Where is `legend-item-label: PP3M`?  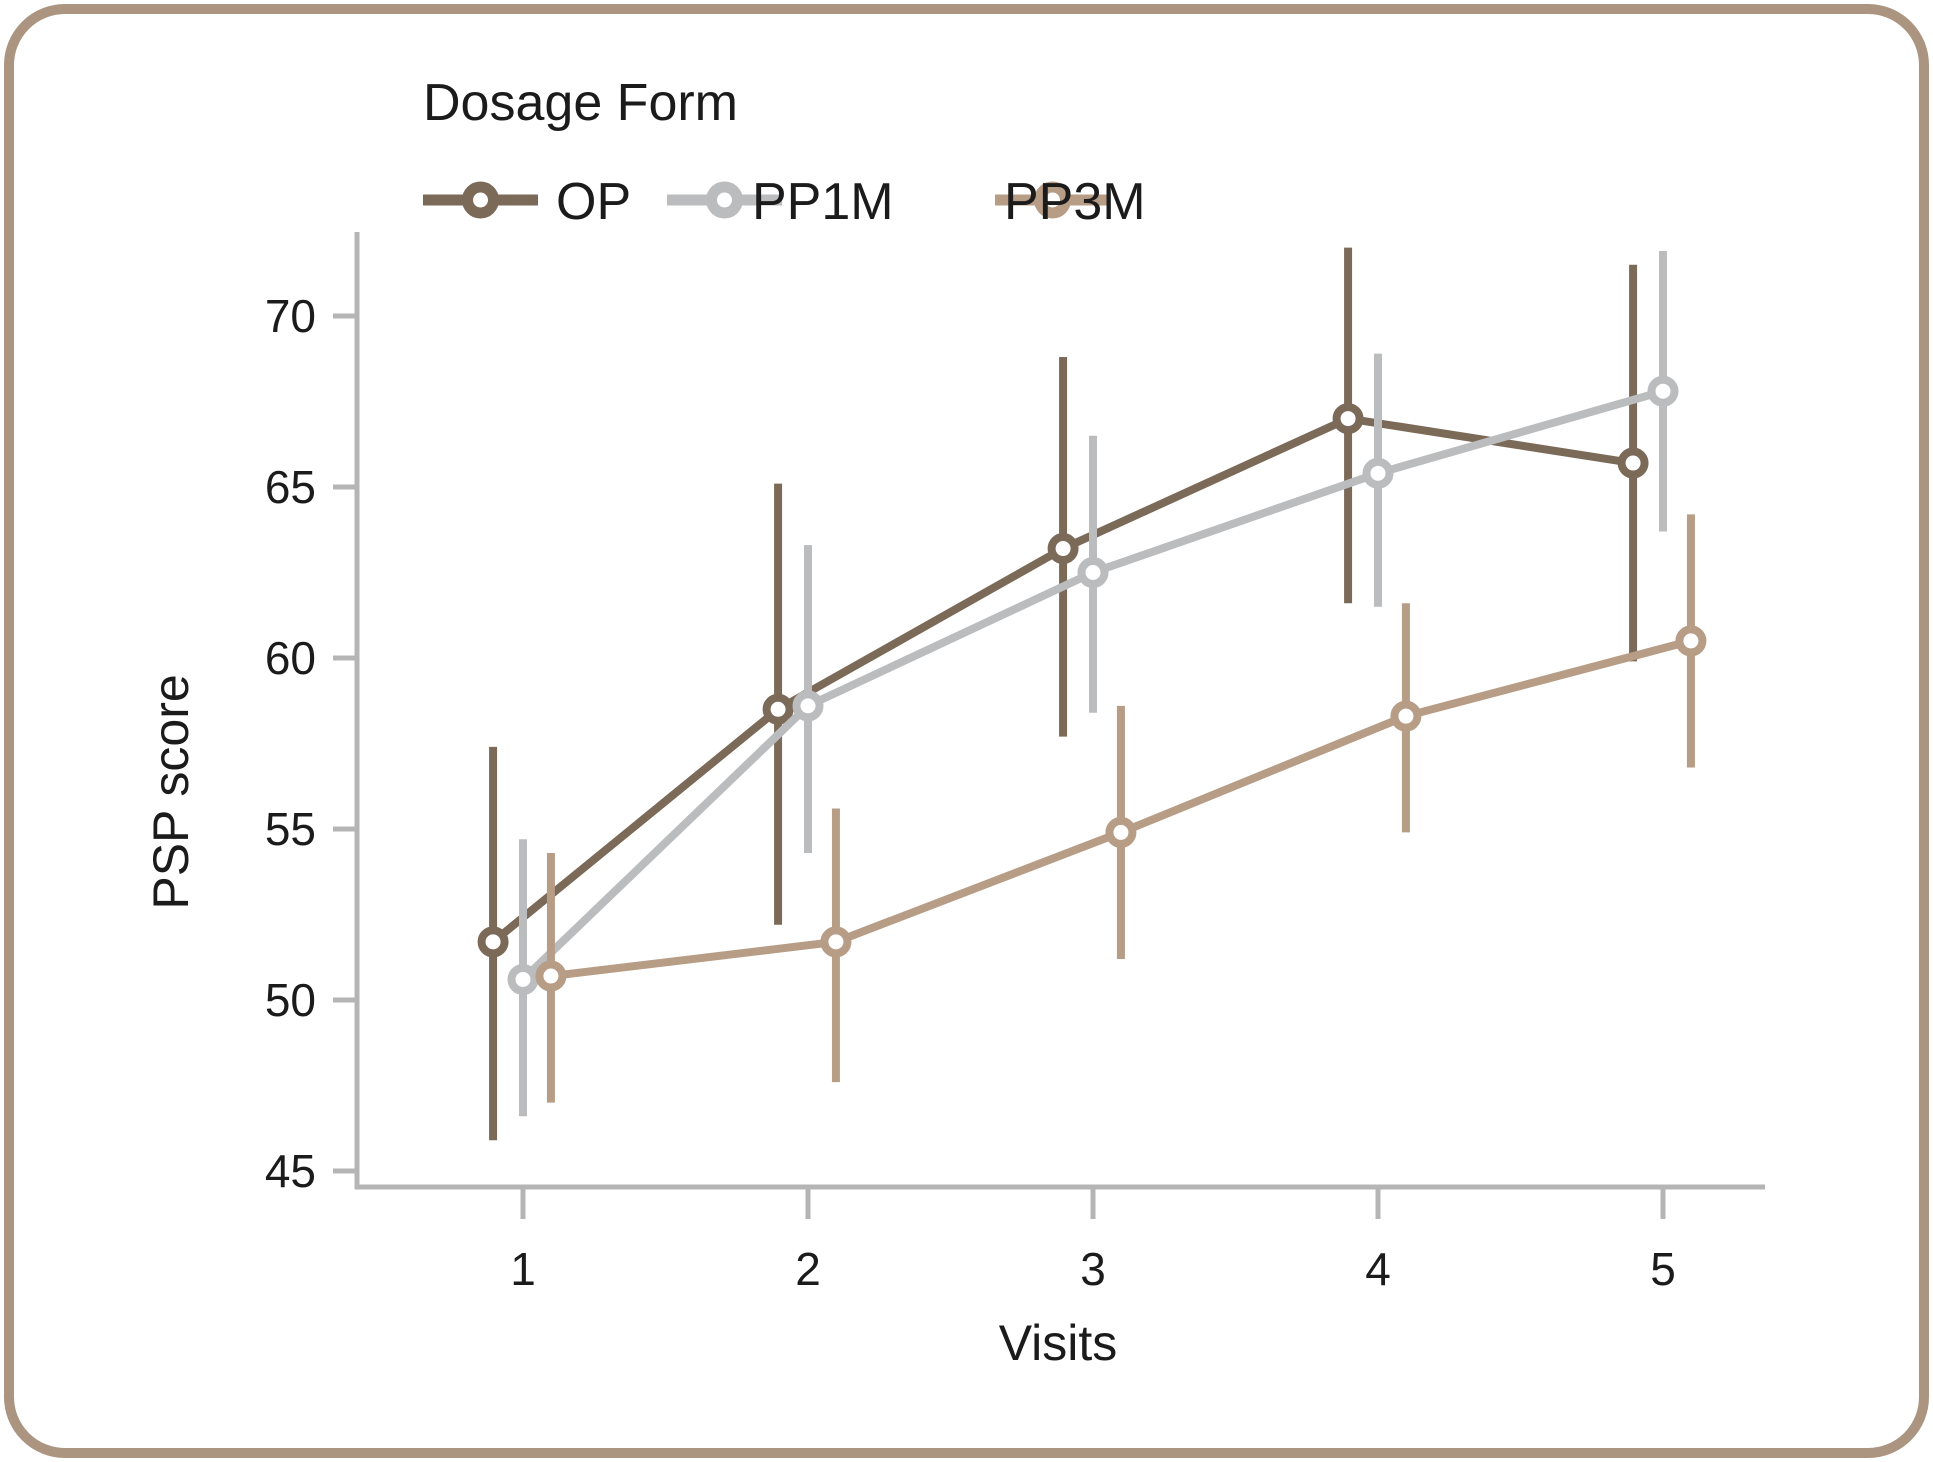
legend-item-label: PP3M is located at coordinates (1075, 202).